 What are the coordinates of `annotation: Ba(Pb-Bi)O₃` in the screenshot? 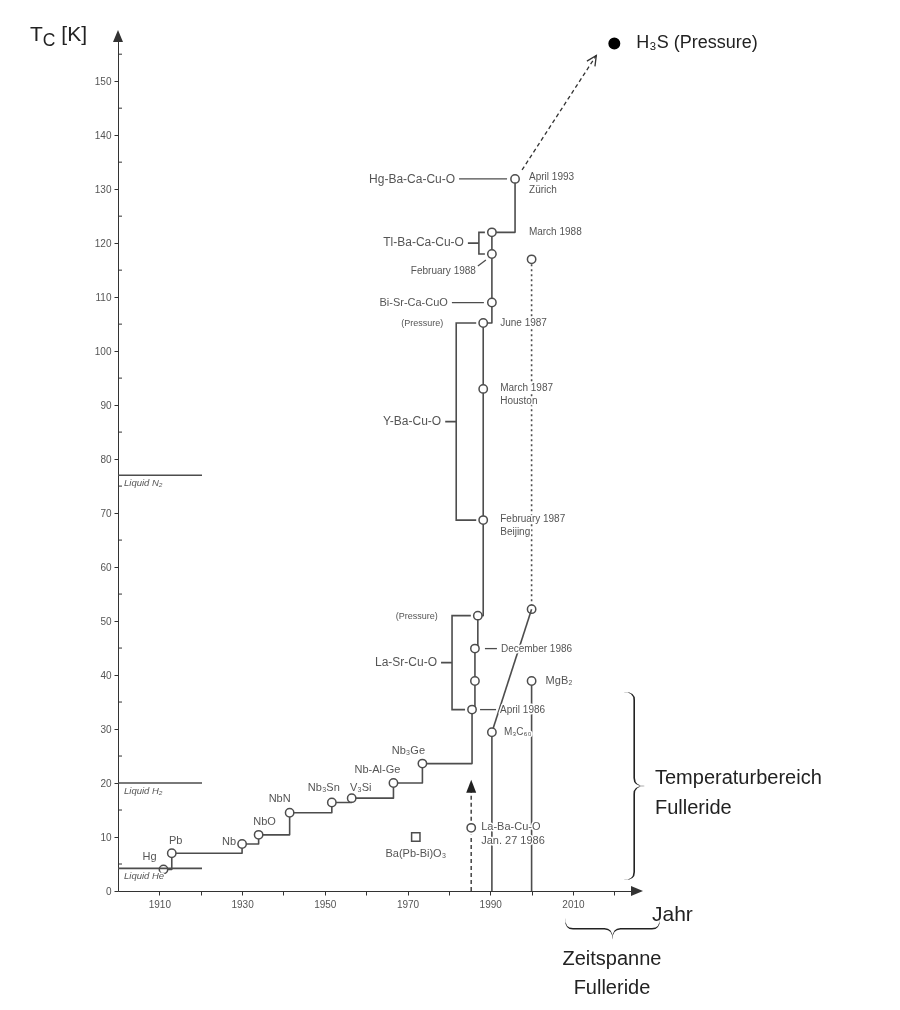 It's located at (416, 853).